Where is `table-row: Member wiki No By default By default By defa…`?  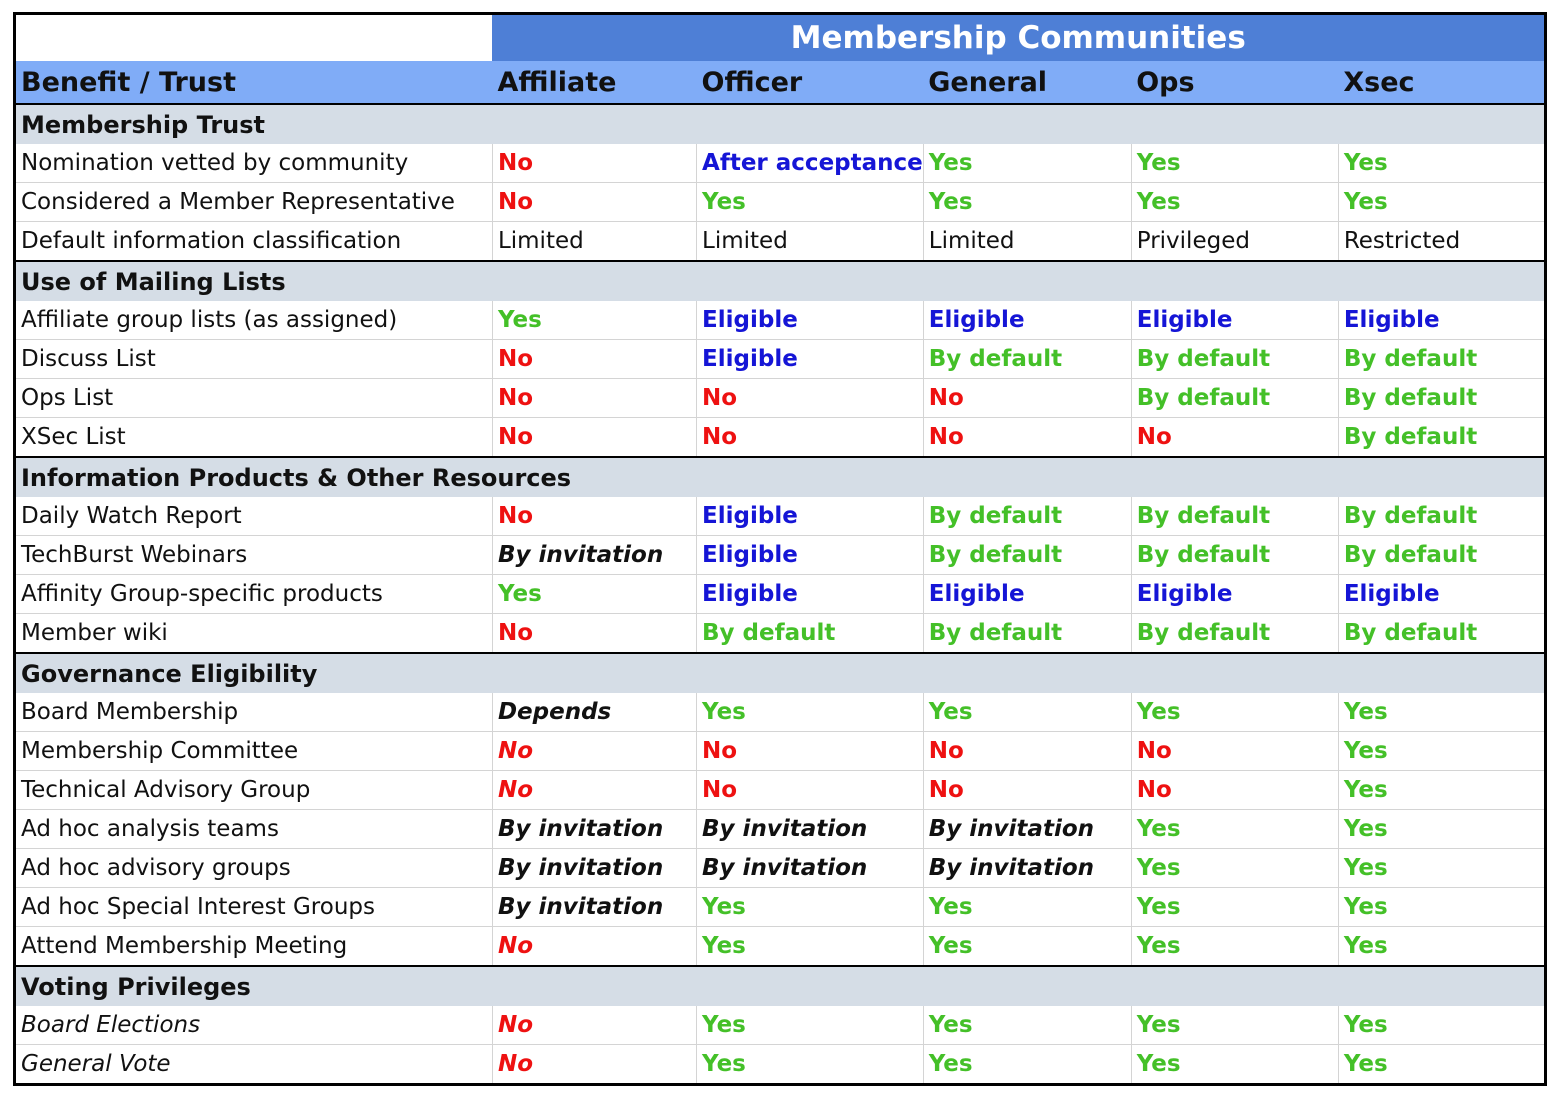
table-row: Member wiki No By default By default By defa… is located at coordinates (780, 633).